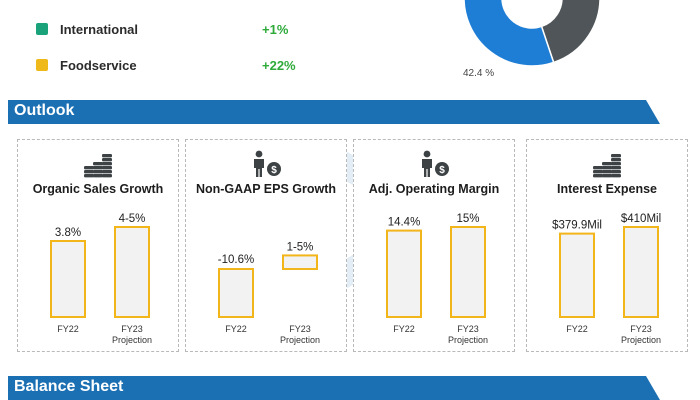 This screenshot has height=400, width=700. I want to click on section-title-balance-sheet: Balance Sheet, so click(69, 386).